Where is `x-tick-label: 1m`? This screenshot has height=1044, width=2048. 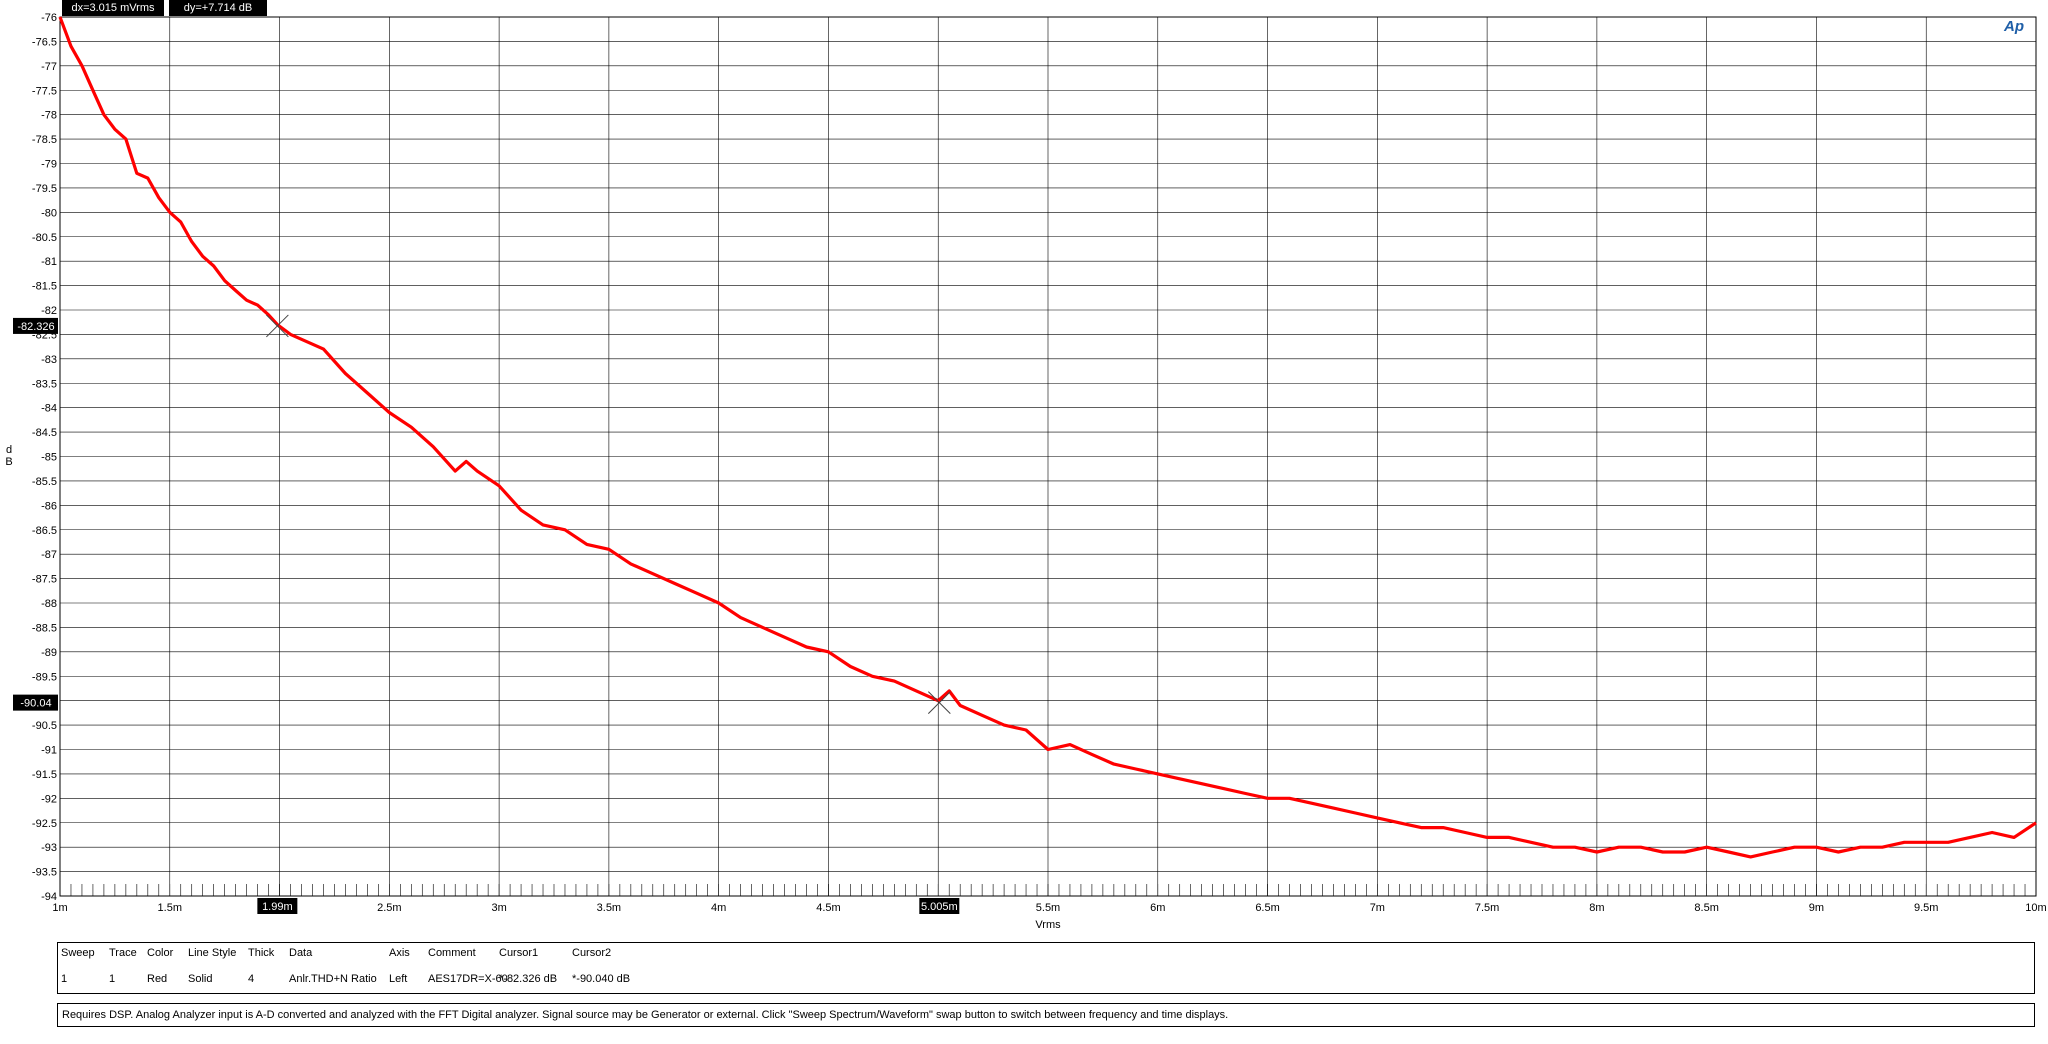
x-tick-label: 1m is located at coordinates (59, 908).